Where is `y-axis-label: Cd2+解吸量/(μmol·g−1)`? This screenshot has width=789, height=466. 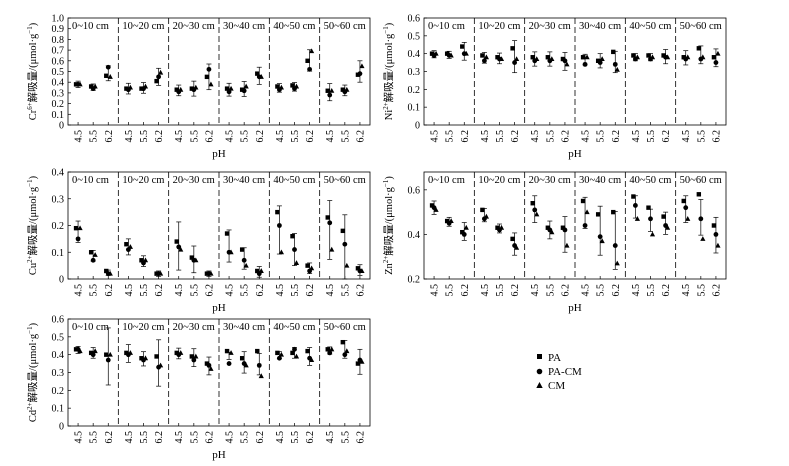 y-axis-label: Cd2+解吸量/(μmol·g−1) is located at coordinates (32, 372).